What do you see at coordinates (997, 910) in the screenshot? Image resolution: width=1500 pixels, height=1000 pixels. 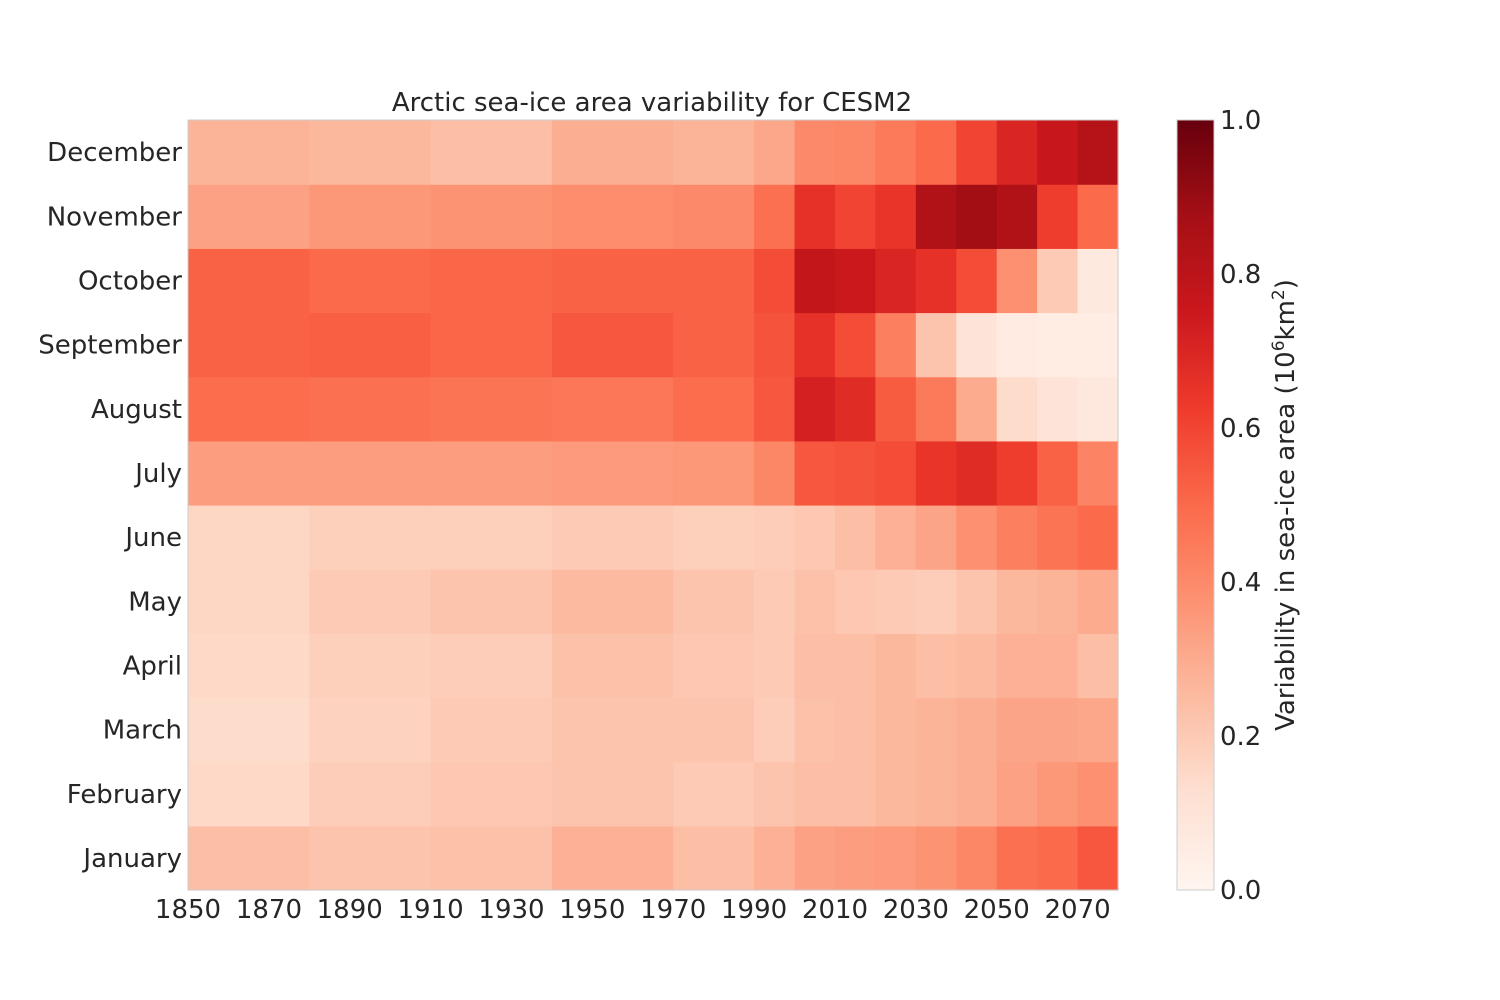 I see `x-tick-label: 2050` at bounding box center [997, 910].